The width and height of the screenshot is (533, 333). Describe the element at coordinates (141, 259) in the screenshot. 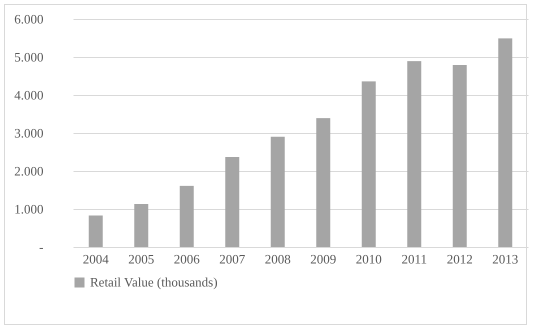

I see `x-tick-label: 2005` at that location.